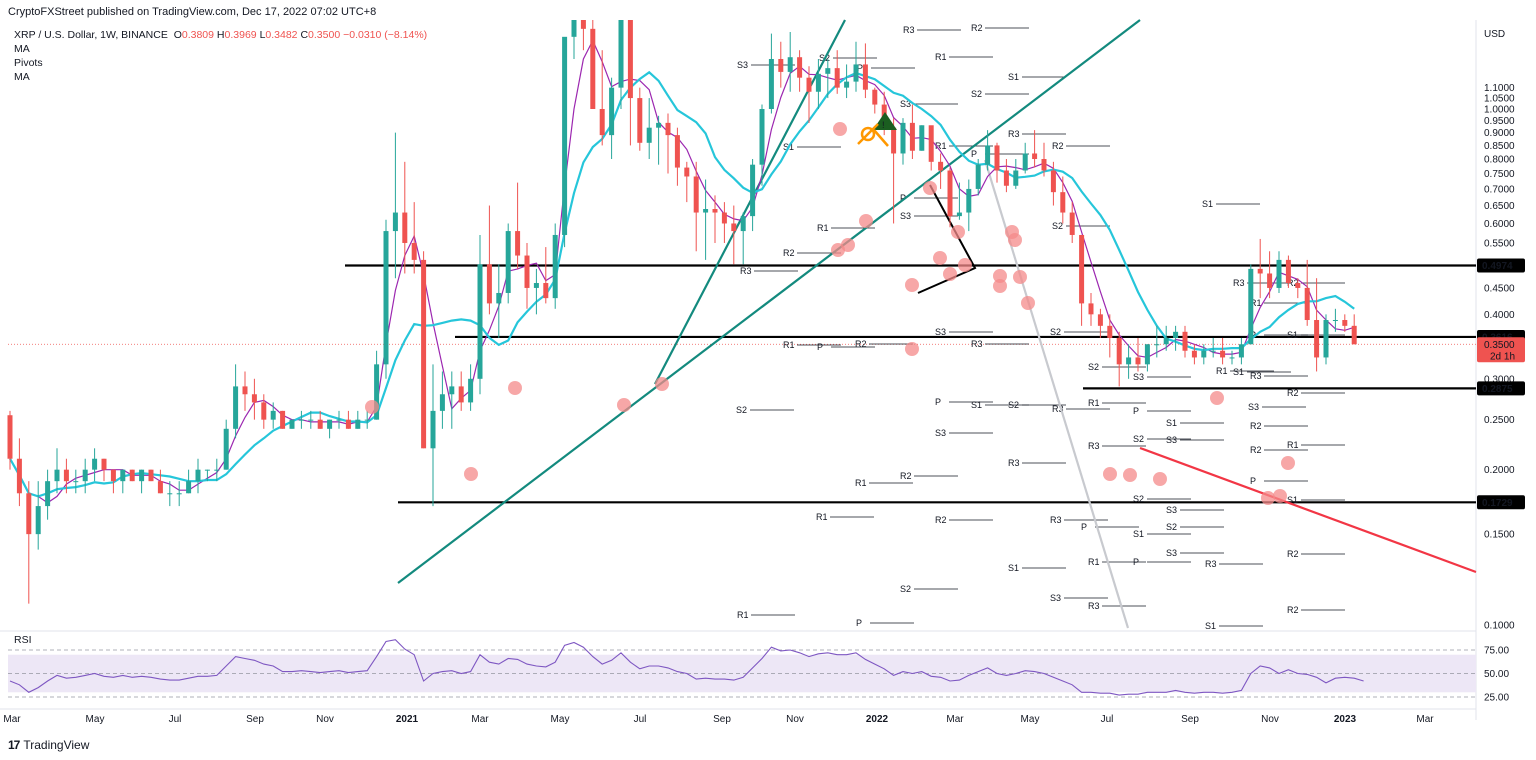  Describe the element at coordinates (1499, 535) in the screenshot. I see `price-tick-label: 0.1500` at that location.